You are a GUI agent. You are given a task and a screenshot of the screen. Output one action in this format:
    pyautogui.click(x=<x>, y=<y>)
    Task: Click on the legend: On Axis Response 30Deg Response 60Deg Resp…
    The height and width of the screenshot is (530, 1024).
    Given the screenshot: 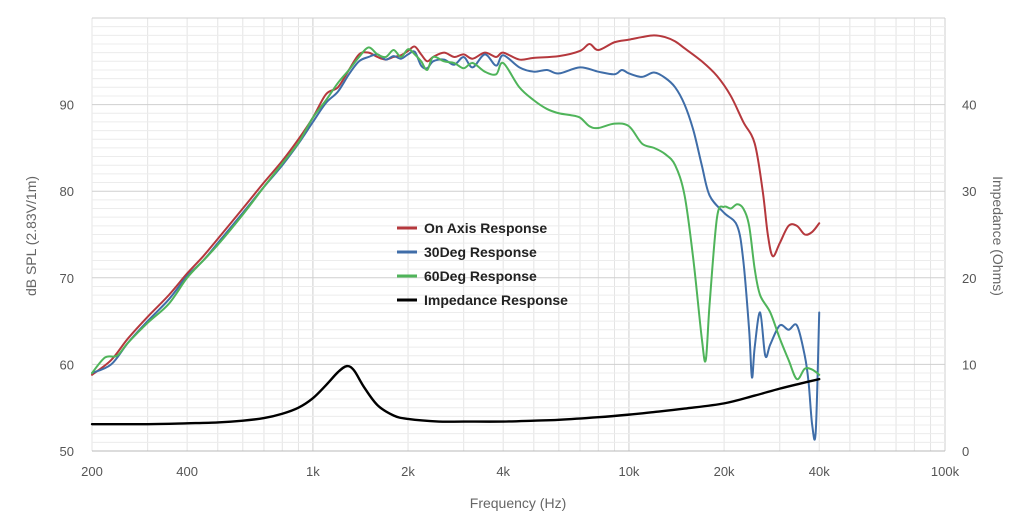 What is the action you would take?
    pyautogui.click(x=482, y=264)
    